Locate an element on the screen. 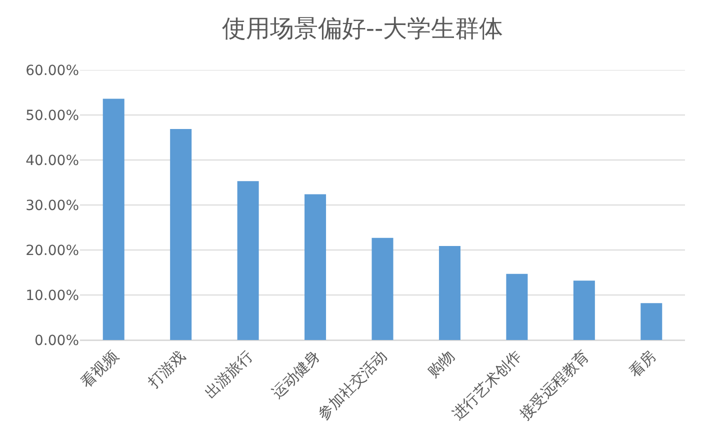 This screenshot has height=435, width=725. chart-title: 使用场景偏好--大学生群体 is located at coordinates (363, 28).